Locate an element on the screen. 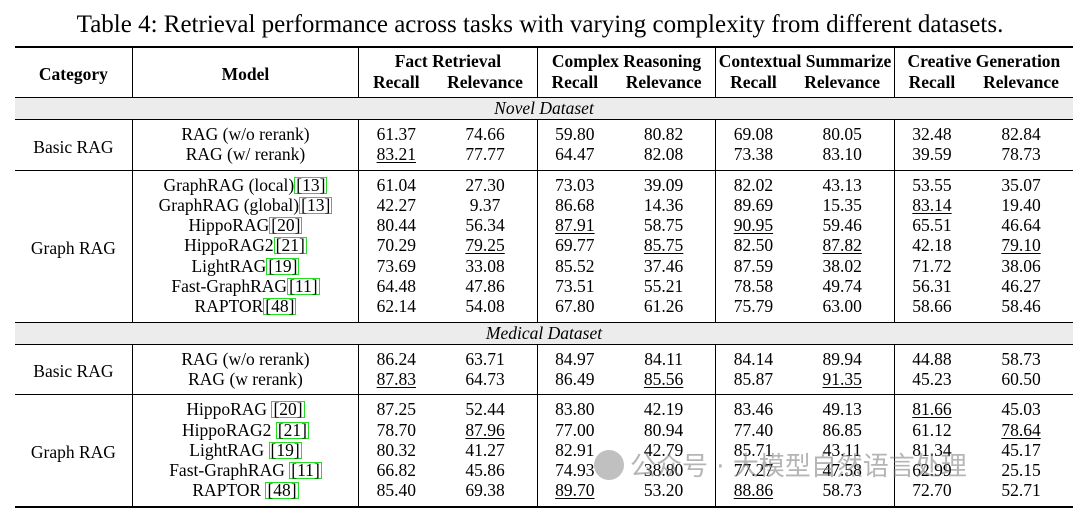  relevance-cell: 58.46 is located at coordinates (1021, 309).